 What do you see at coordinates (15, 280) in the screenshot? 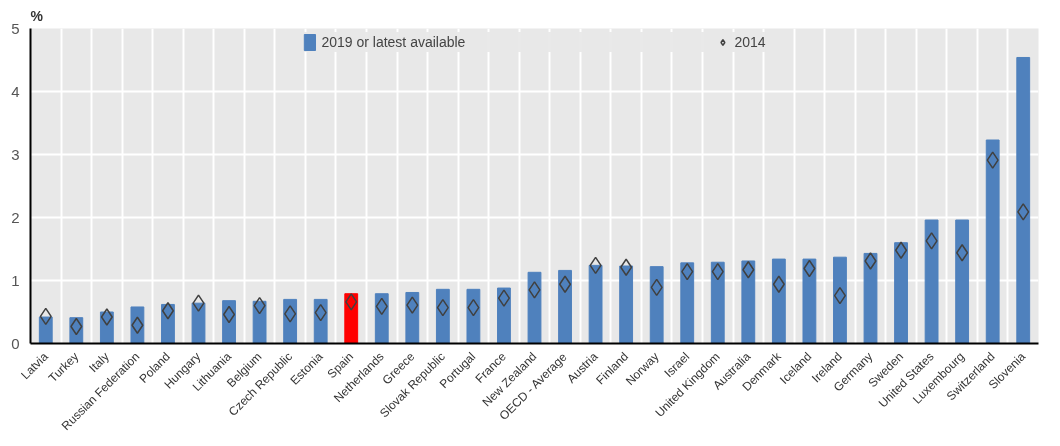
I see `y-tick-label: 1` at bounding box center [15, 280].